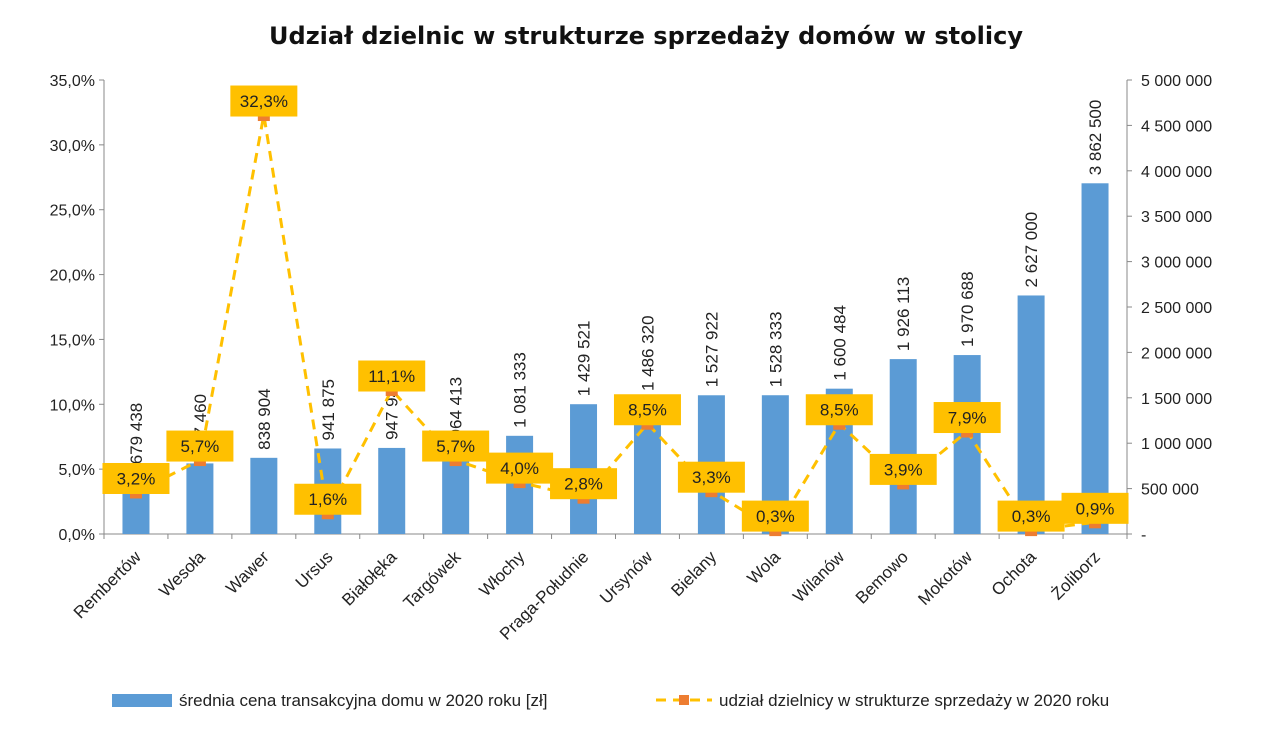  I want to click on y-left-tick-label: 15,0%, so click(72, 340).